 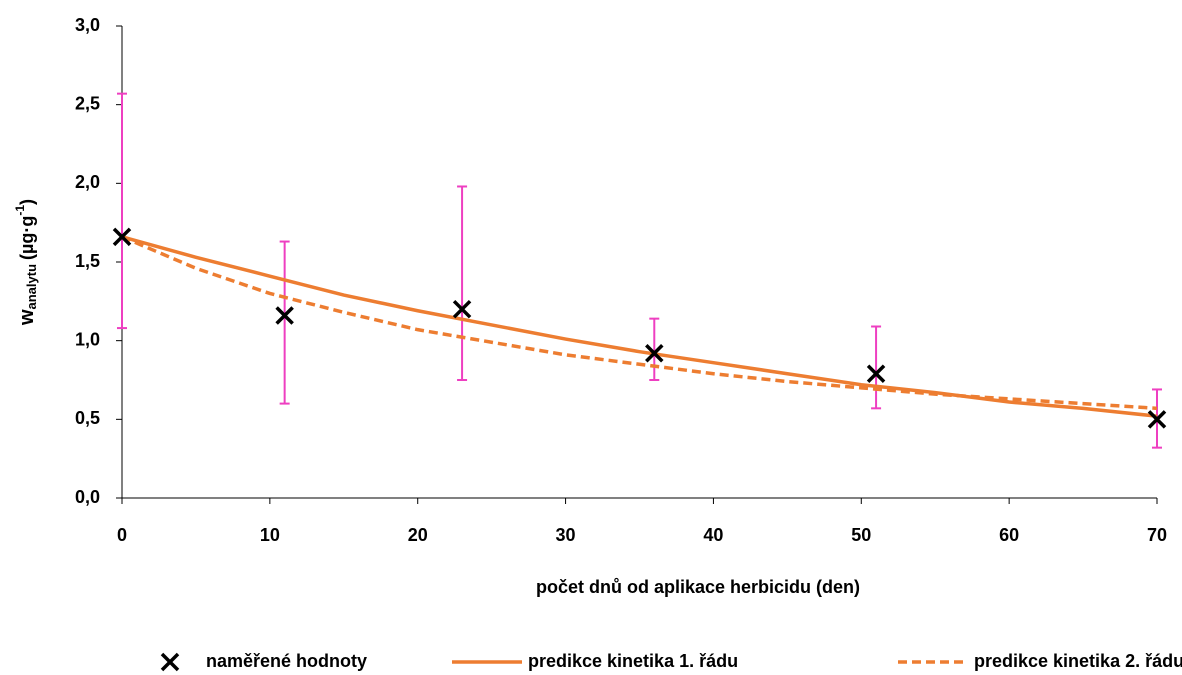 I want to click on x-tick-label: 50, so click(x=861, y=535).